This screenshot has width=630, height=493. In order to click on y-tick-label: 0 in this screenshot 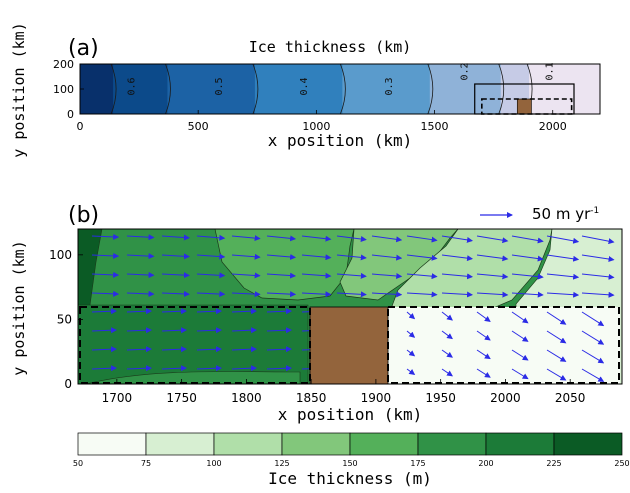, I will do `click(68, 384)`.